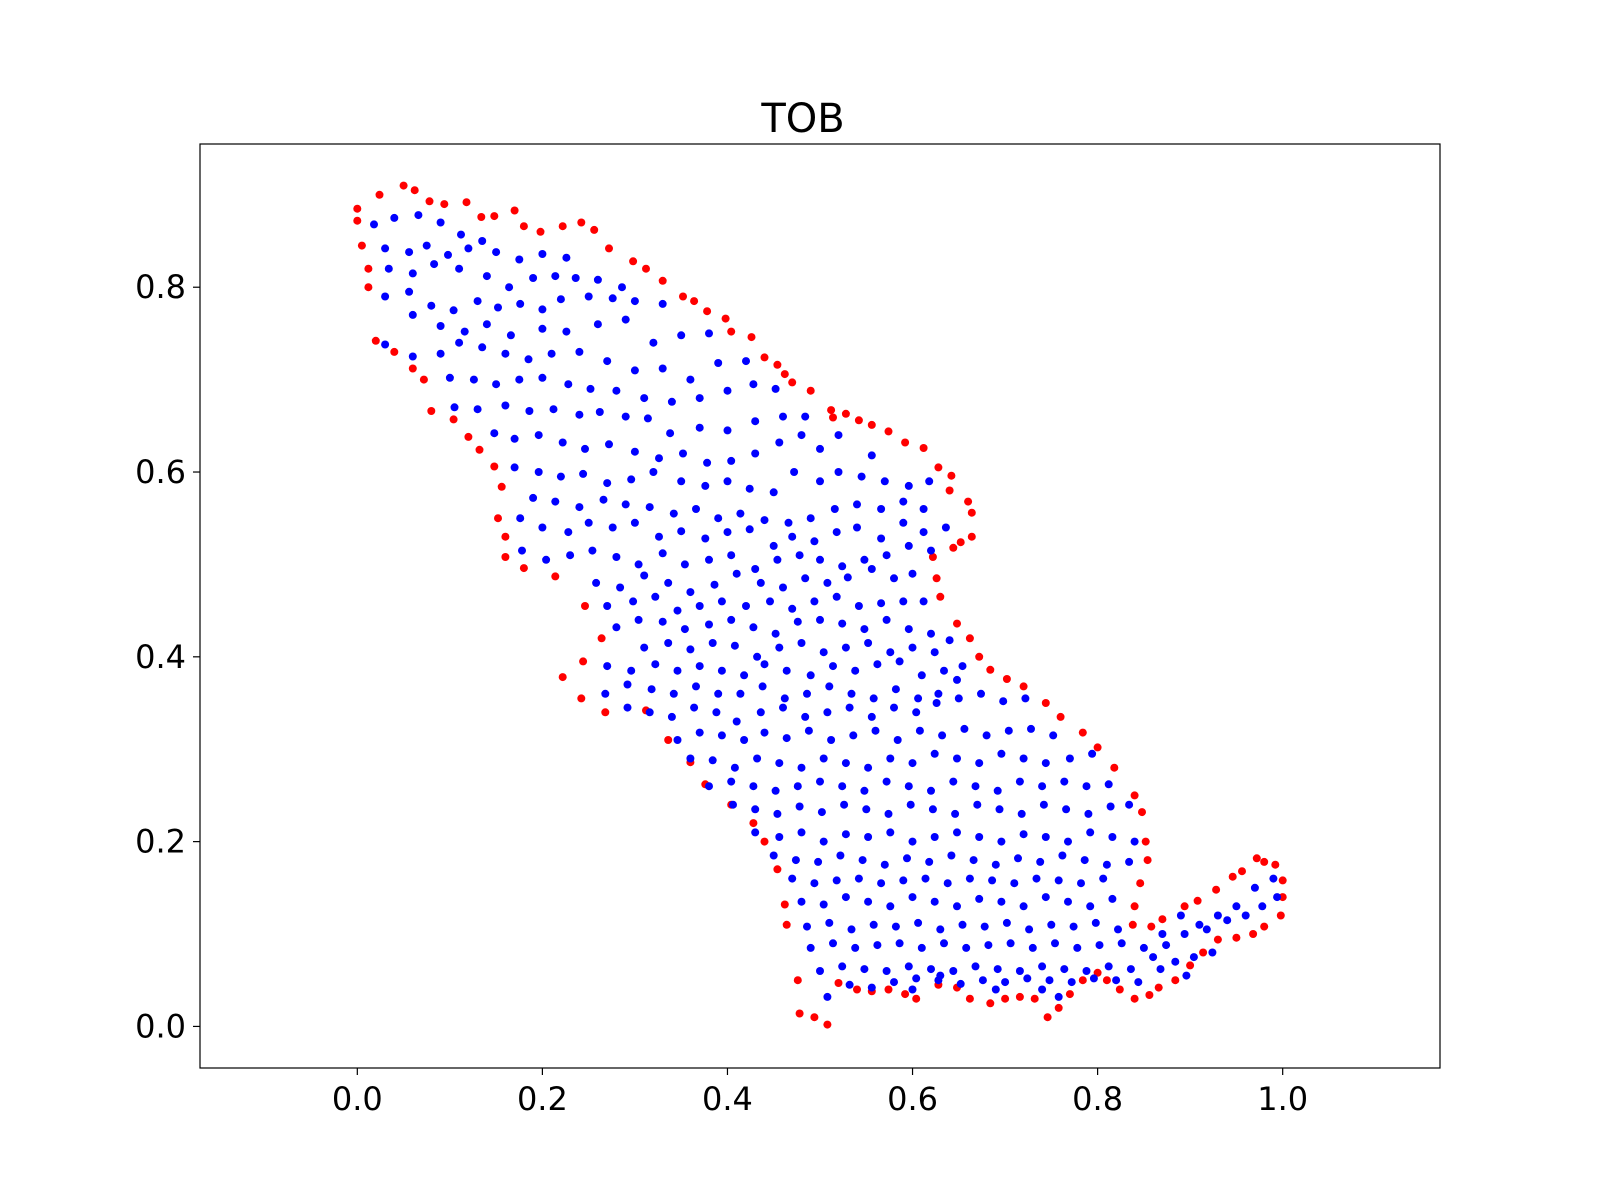 The width and height of the screenshot is (1600, 1200). What do you see at coordinates (542, 1099) in the screenshot?
I see `x-tick-label: 0.2` at bounding box center [542, 1099].